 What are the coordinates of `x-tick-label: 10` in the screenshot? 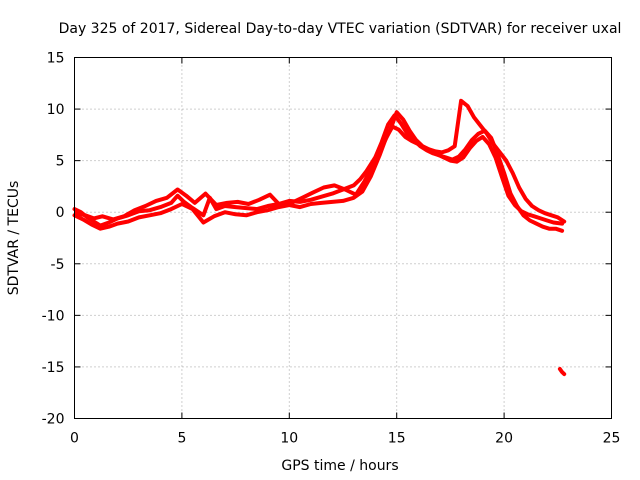 It's located at (289, 439).